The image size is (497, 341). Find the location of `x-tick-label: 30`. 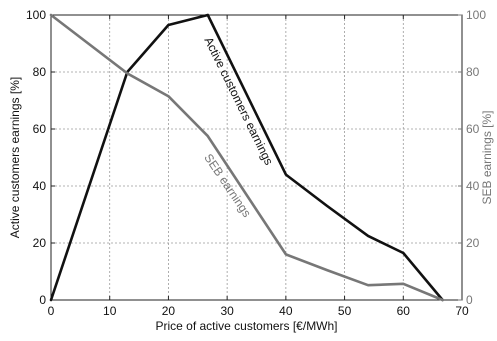

x-tick-label: 30 is located at coordinates (227, 311).